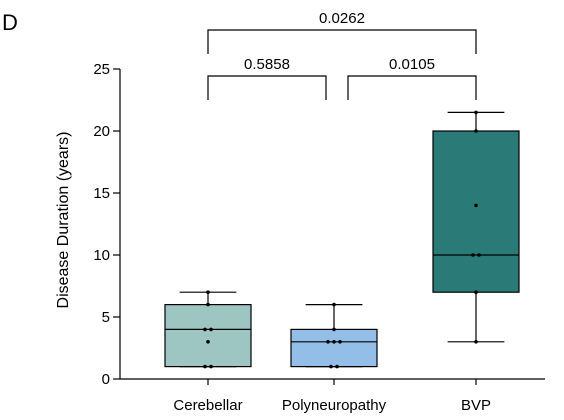 This screenshot has height=420, width=564. What do you see at coordinates (208, 336) in the screenshot?
I see `box-cerebellar` at bounding box center [208, 336].